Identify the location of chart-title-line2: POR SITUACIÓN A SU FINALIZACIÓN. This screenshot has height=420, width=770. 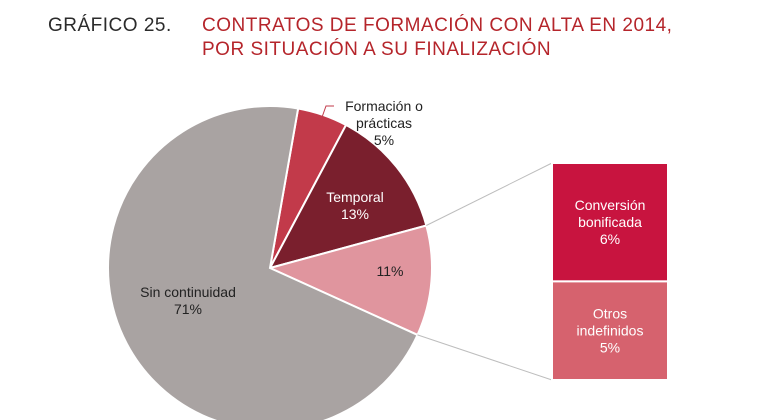
(377, 49).